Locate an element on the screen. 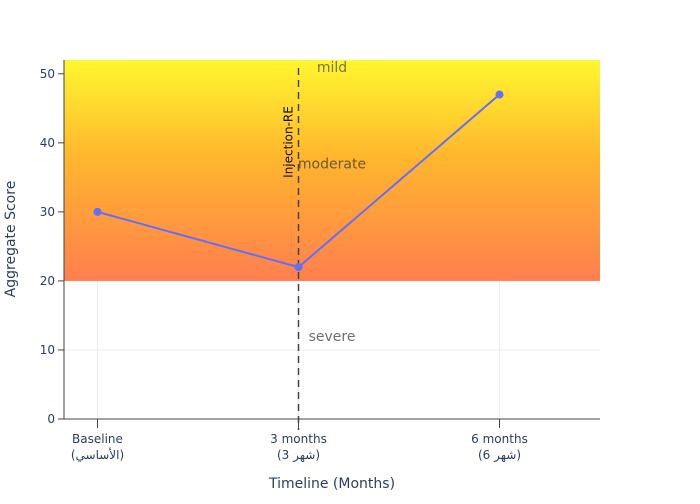 This screenshot has width=700, height=504. x-tick-sublabel: (شهر 3) is located at coordinates (298, 455).